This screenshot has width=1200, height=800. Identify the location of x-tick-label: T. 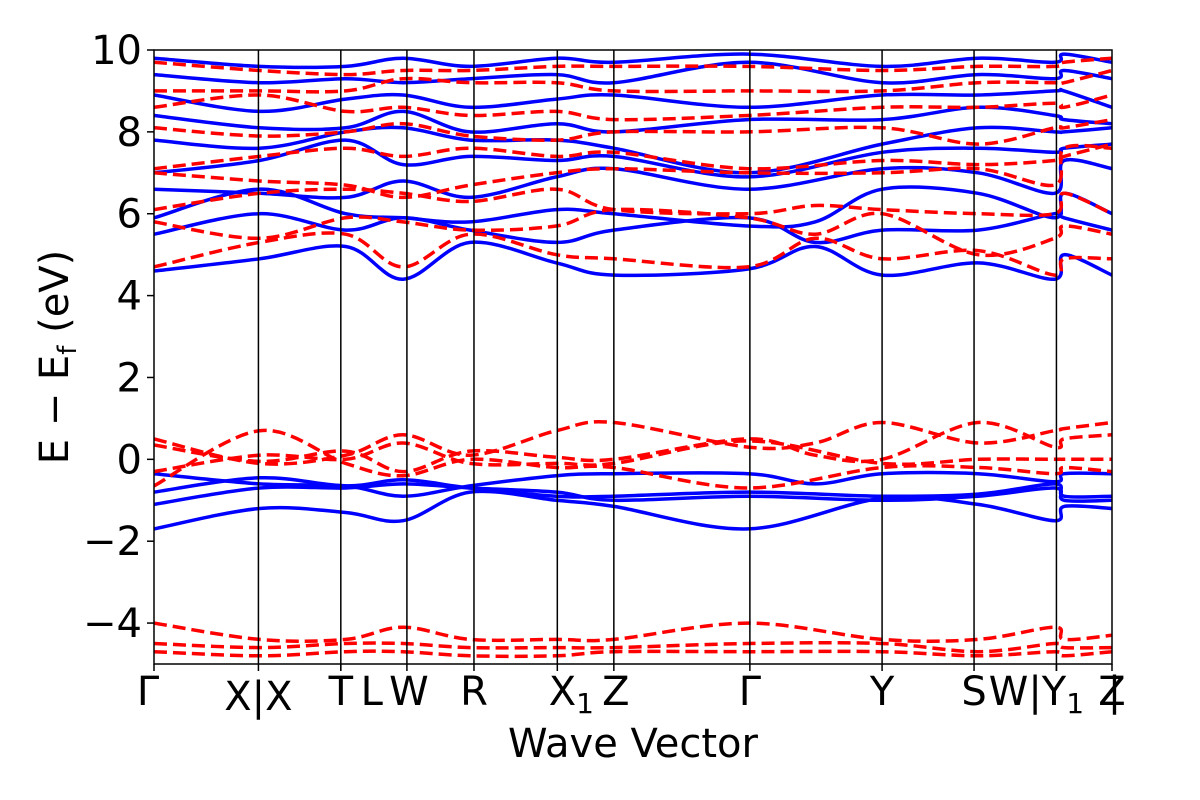
(341, 692).